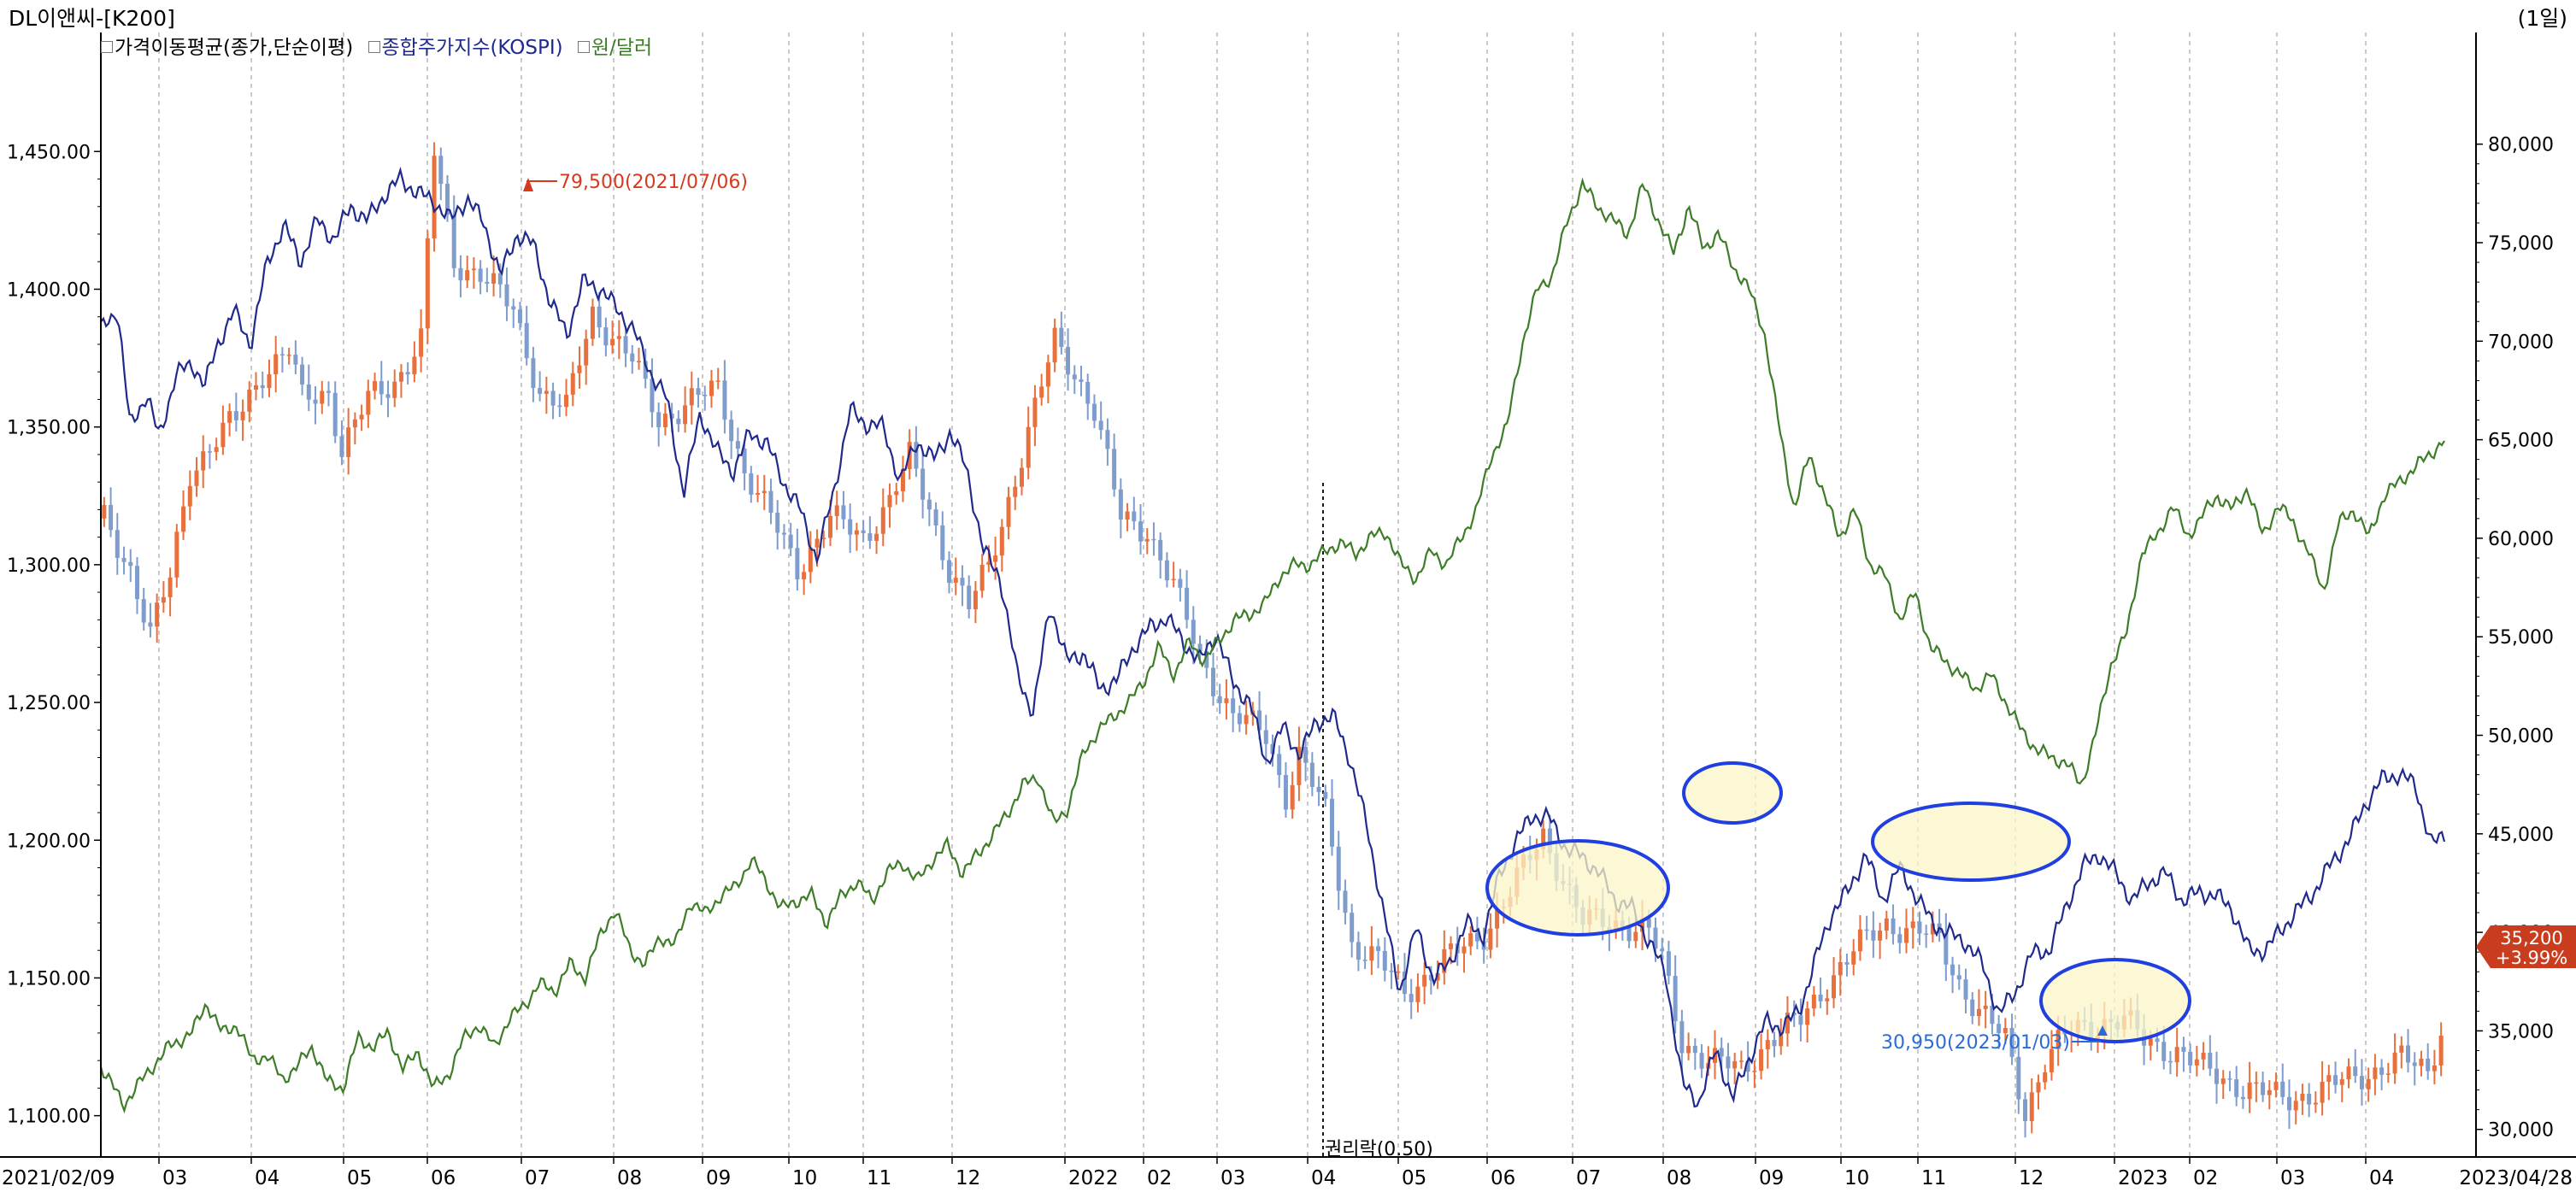 The width and height of the screenshot is (2576, 1198). I want to click on x-tick-label: 05, so click(359, 1178).